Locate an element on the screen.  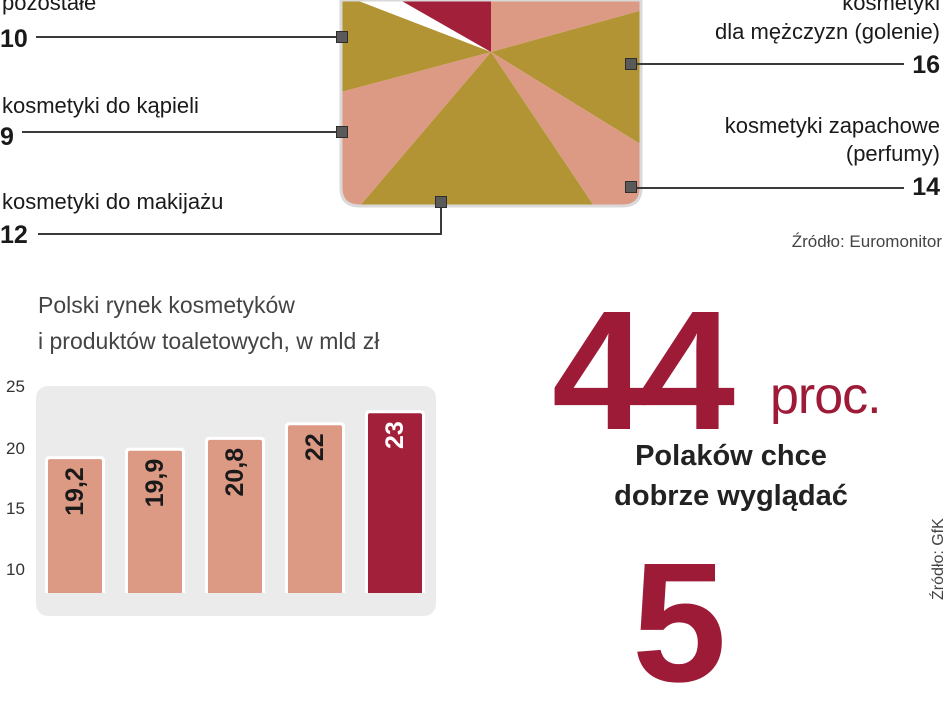
pie-slice-gold-left is located at coordinates (416, 47).